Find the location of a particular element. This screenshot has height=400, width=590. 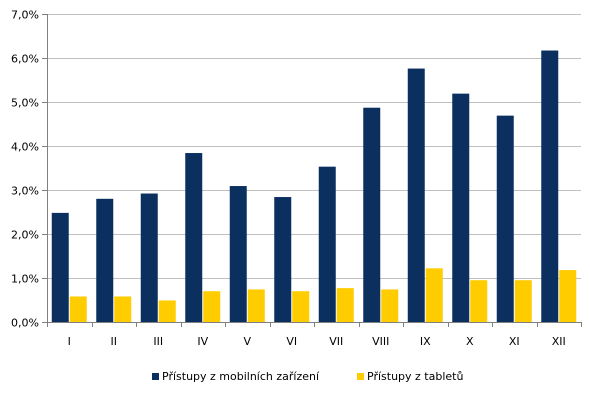

legend-swatch-tablet is located at coordinates (360, 376).